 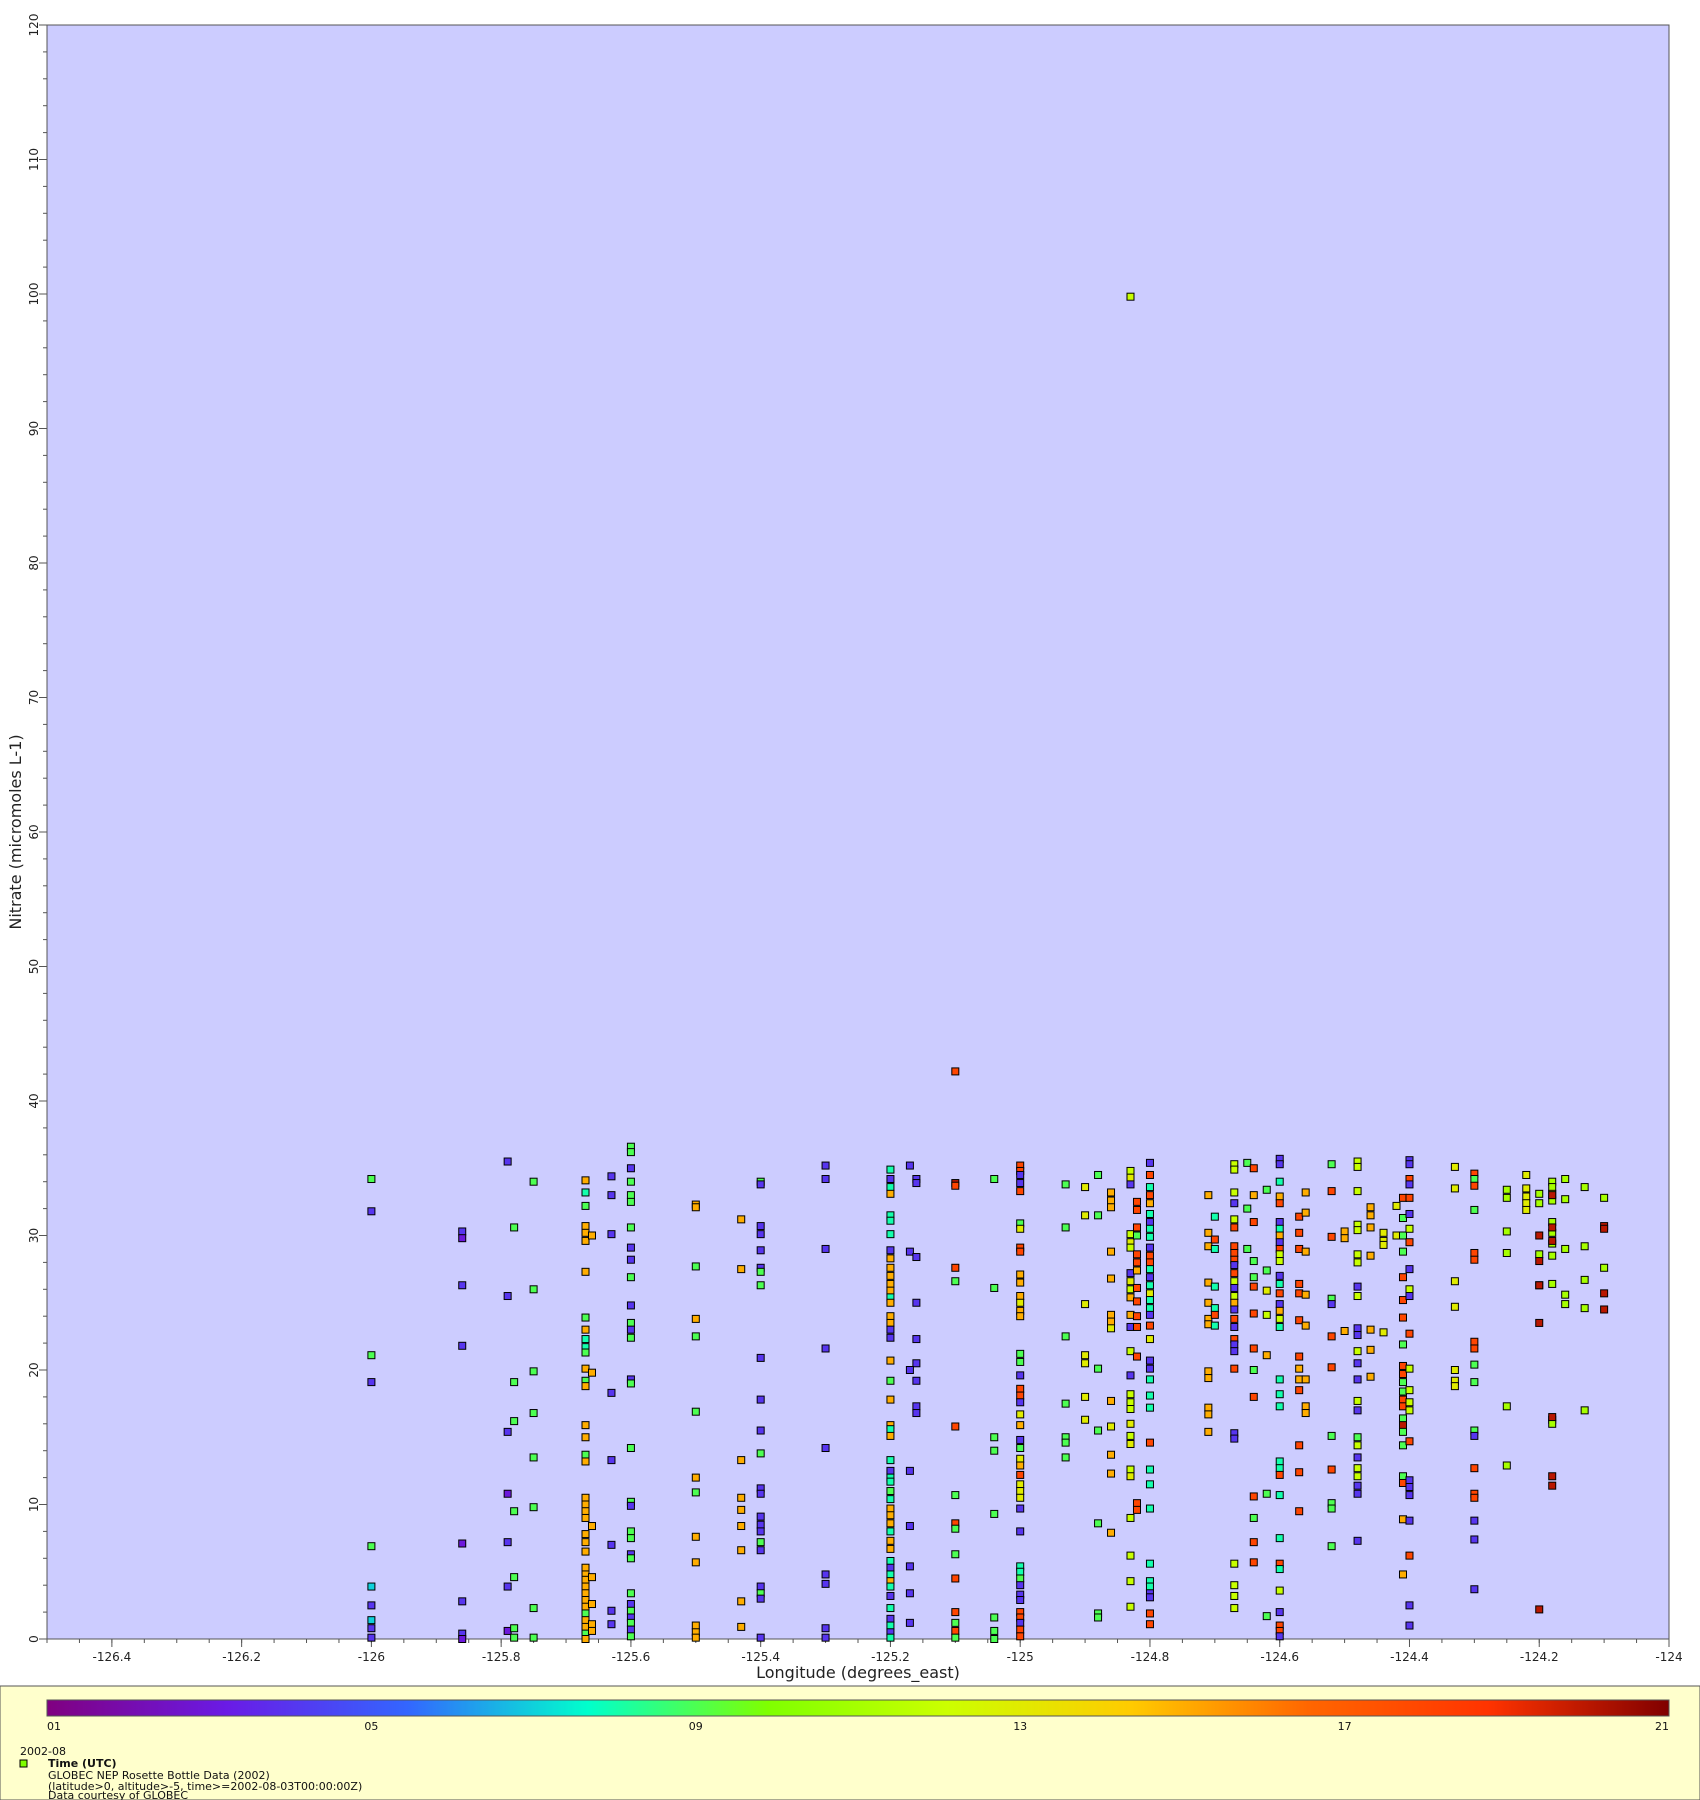 What do you see at coordinates (23, 1763) in the screenshot?
I see `legend-marker` at bounding box center [23, 1763].